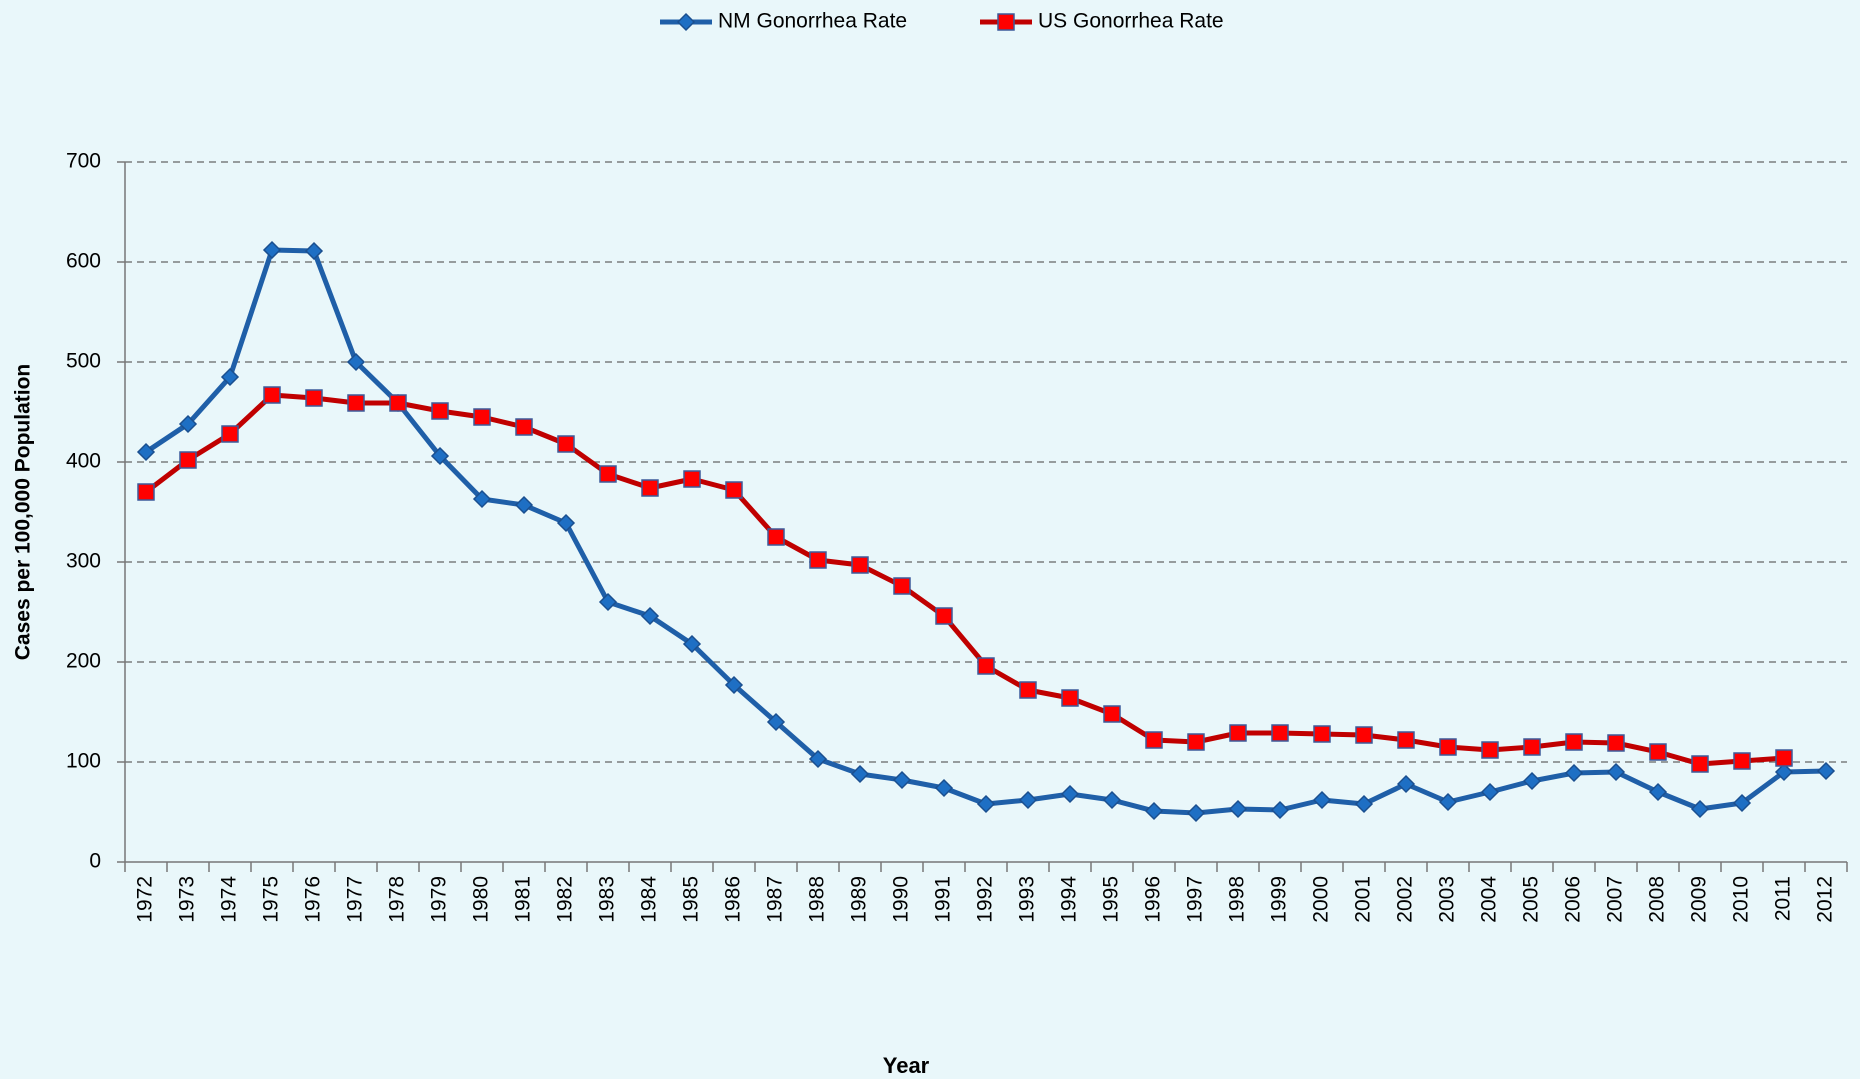 The height and width of the screenshot is (1079, 1860). Describe the element at coordinates (901, 899) in the screenshot. I see `x-tick-label: 1990` at that location.